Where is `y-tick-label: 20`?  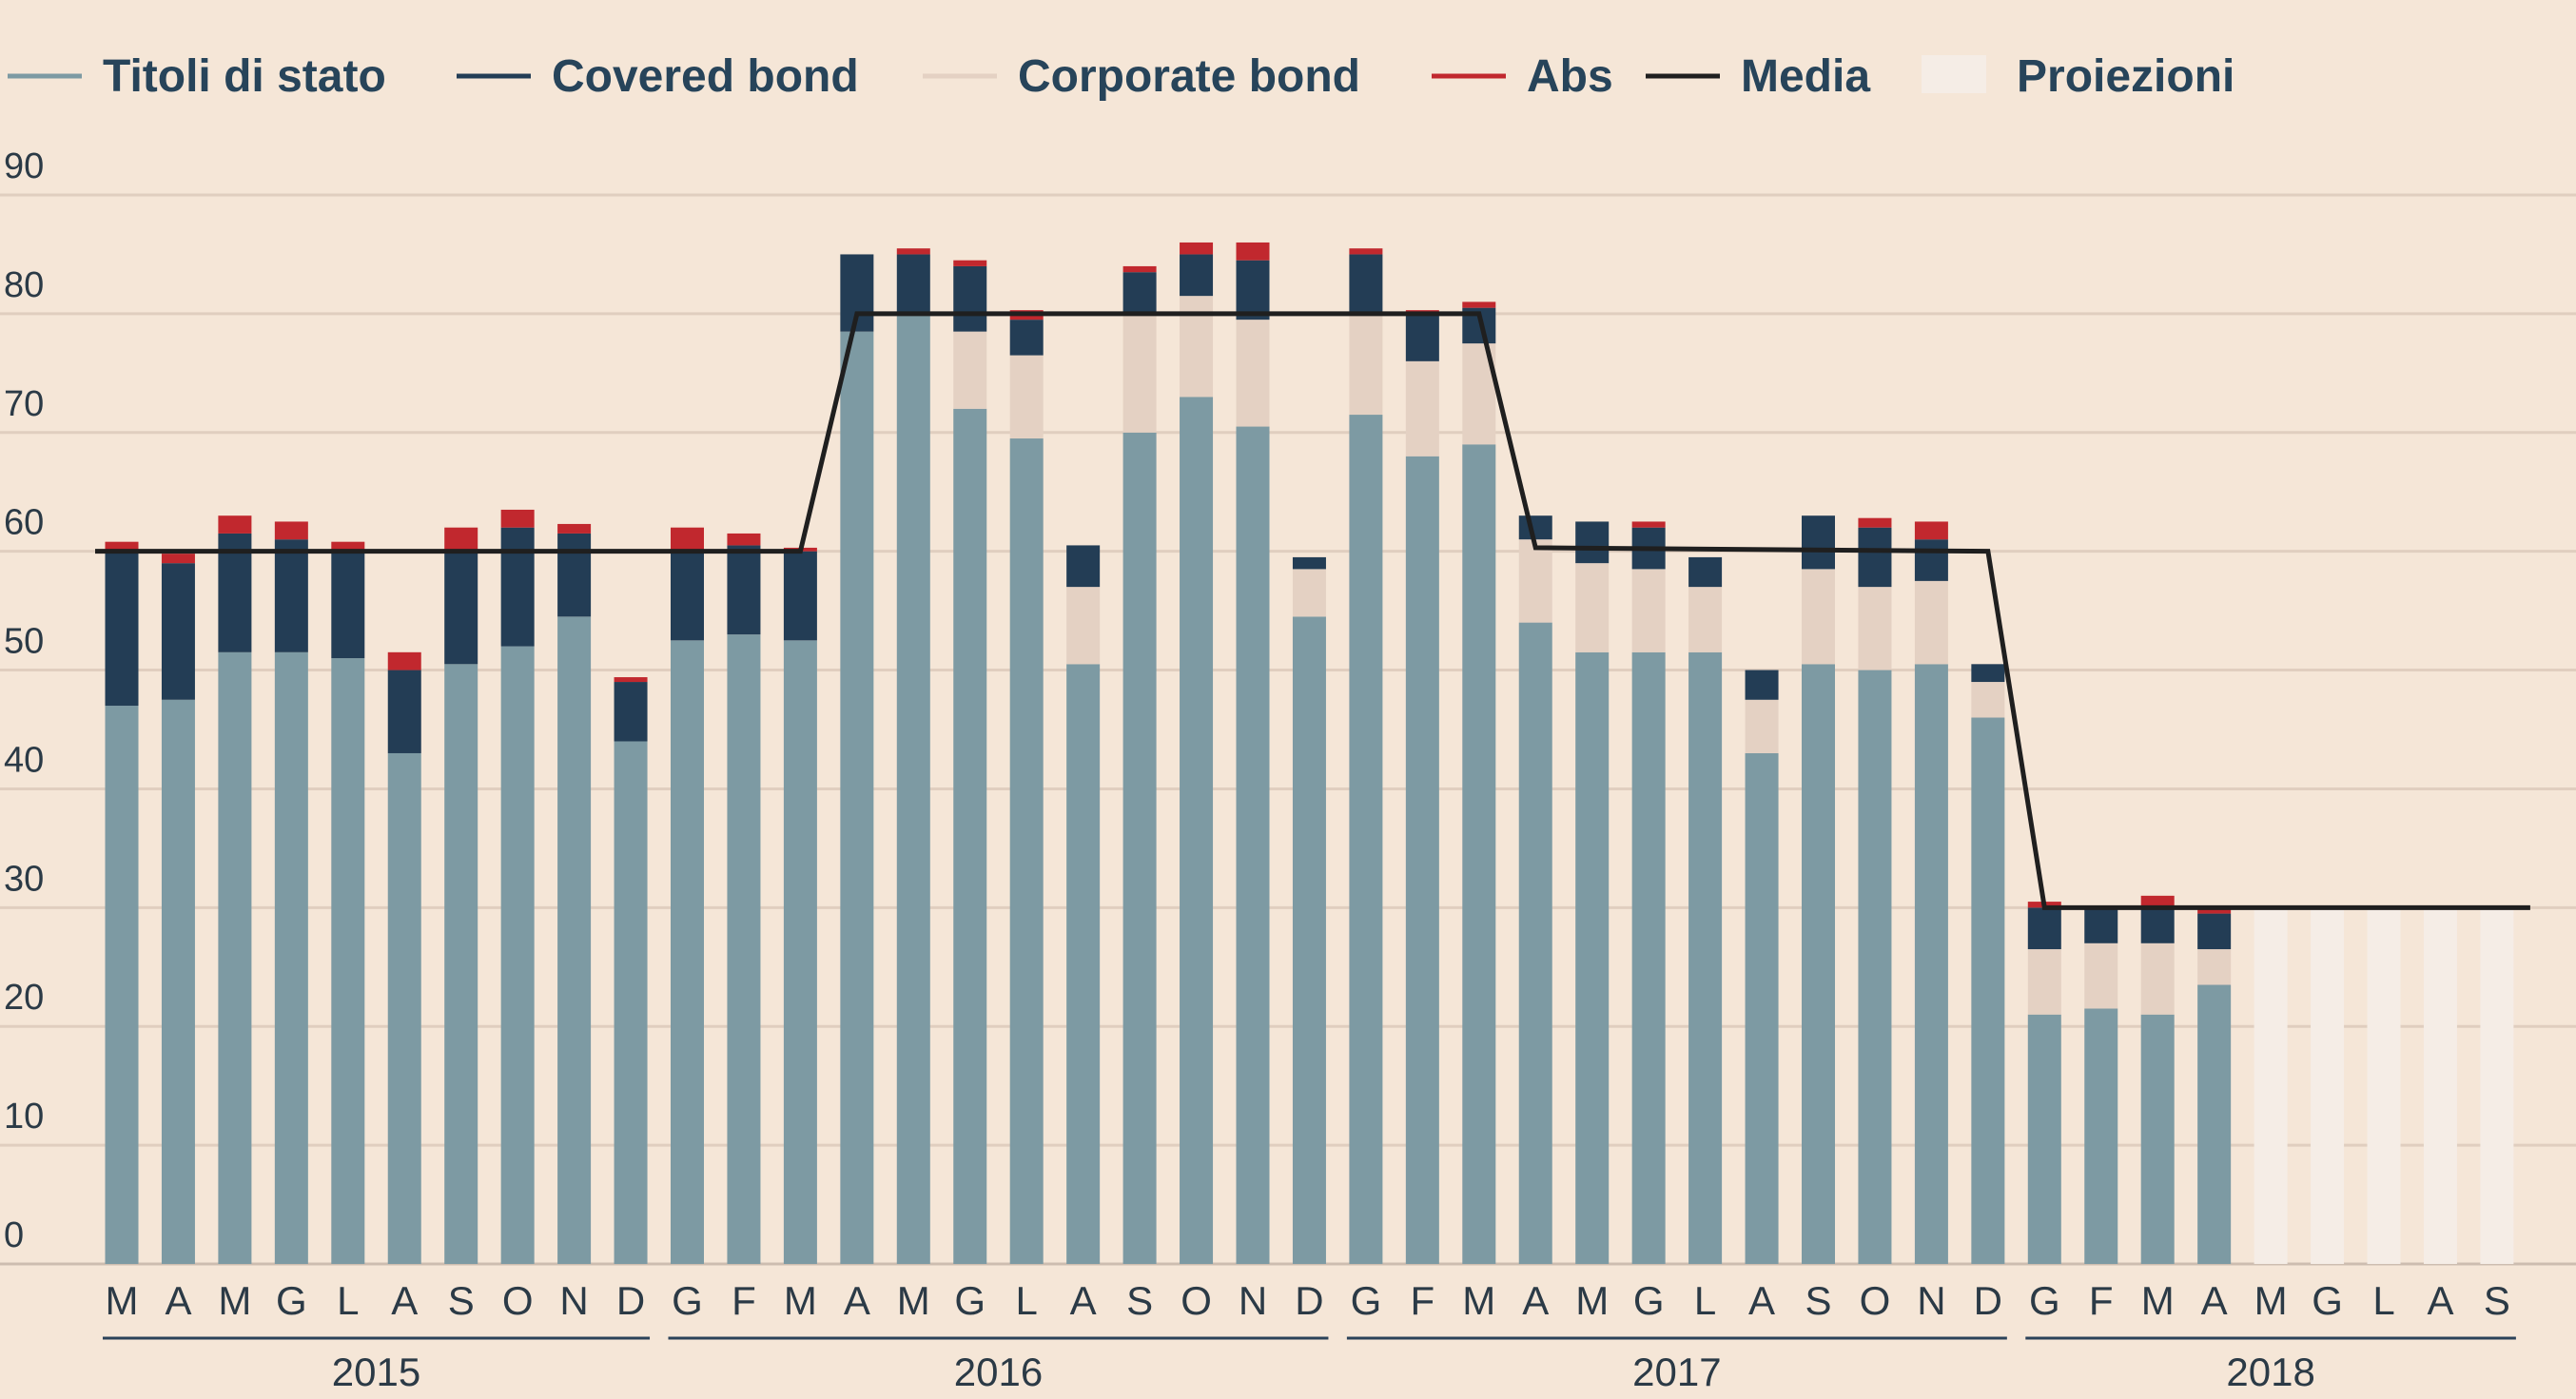
y-tick-label: 20 is located at coordinates (24, 998).